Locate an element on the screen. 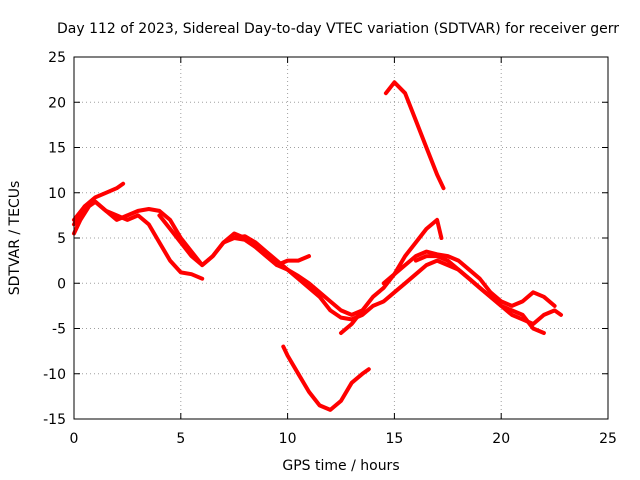  x-tick-label: 5 is located at coordinates (180, 439).